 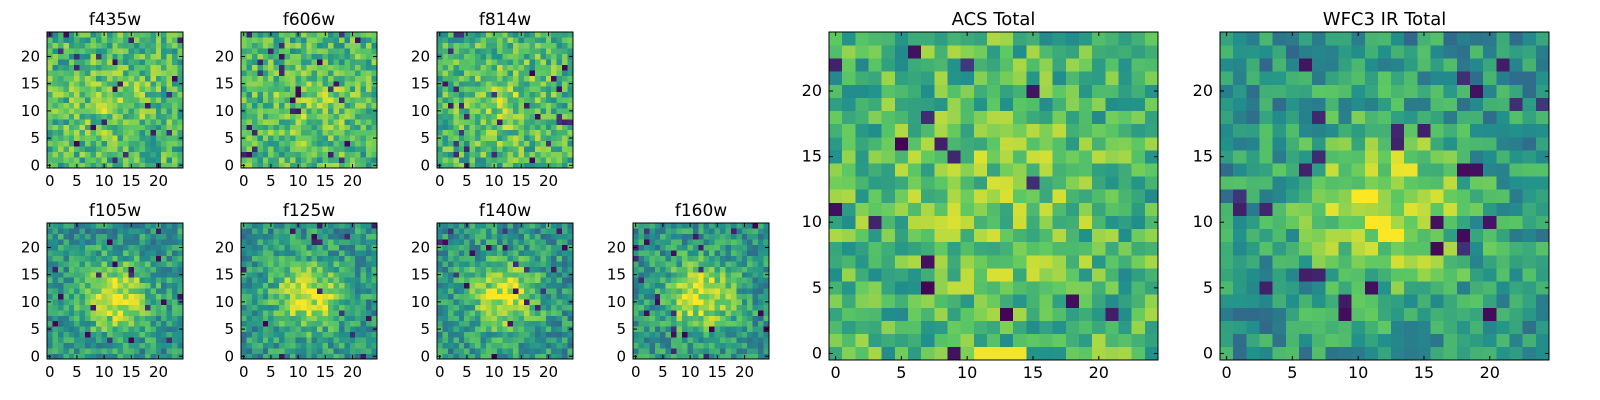 I want to click on y-tick-label: 20, so click(x=420, y=56).